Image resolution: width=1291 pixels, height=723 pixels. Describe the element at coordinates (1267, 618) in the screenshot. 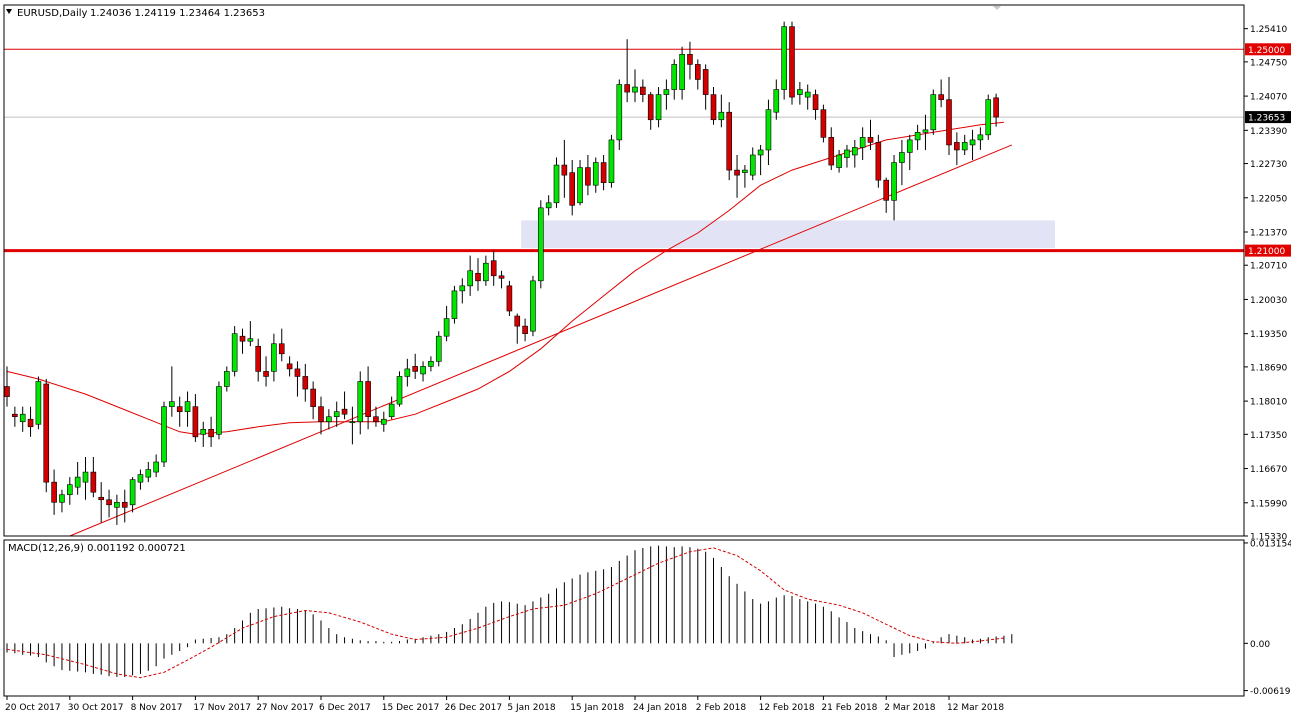

I see `macd-axis: 0.013154 0.00 -0.00619` at that location.